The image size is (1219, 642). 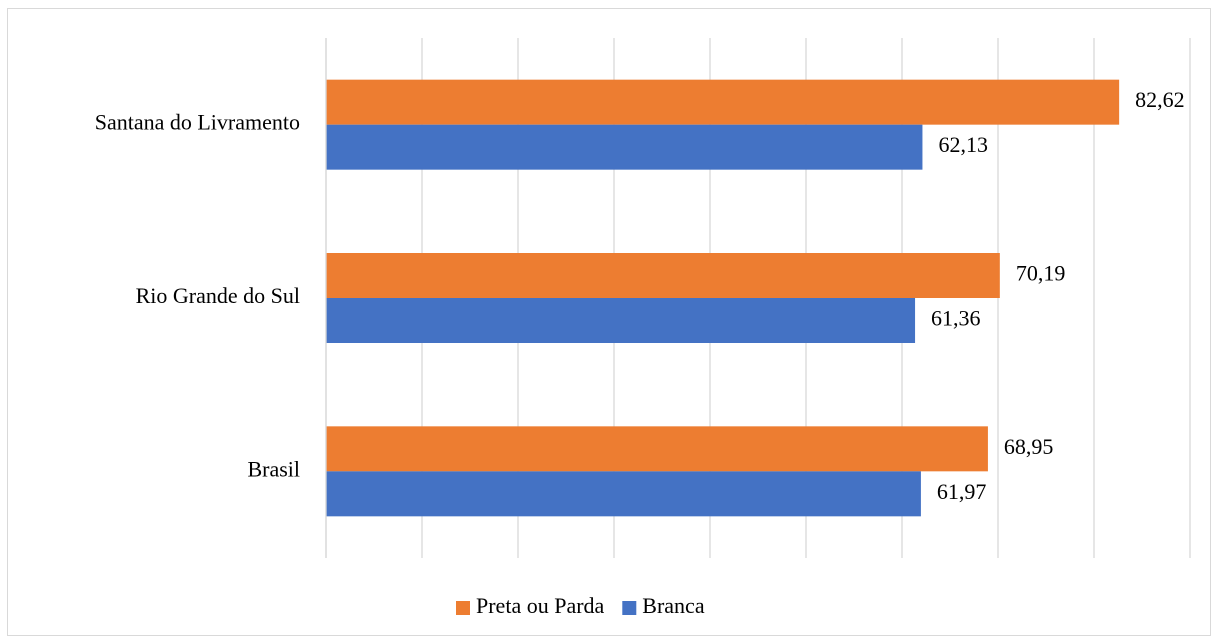 I want to click on data-label: 62,13, so click(x=963, y=144).